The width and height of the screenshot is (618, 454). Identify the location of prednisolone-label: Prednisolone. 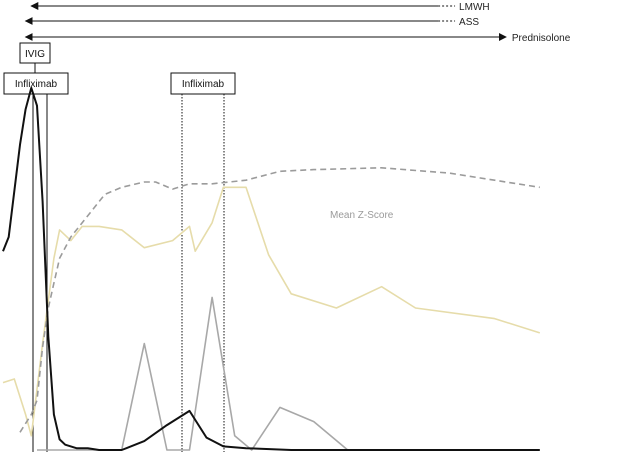
(541, 38).